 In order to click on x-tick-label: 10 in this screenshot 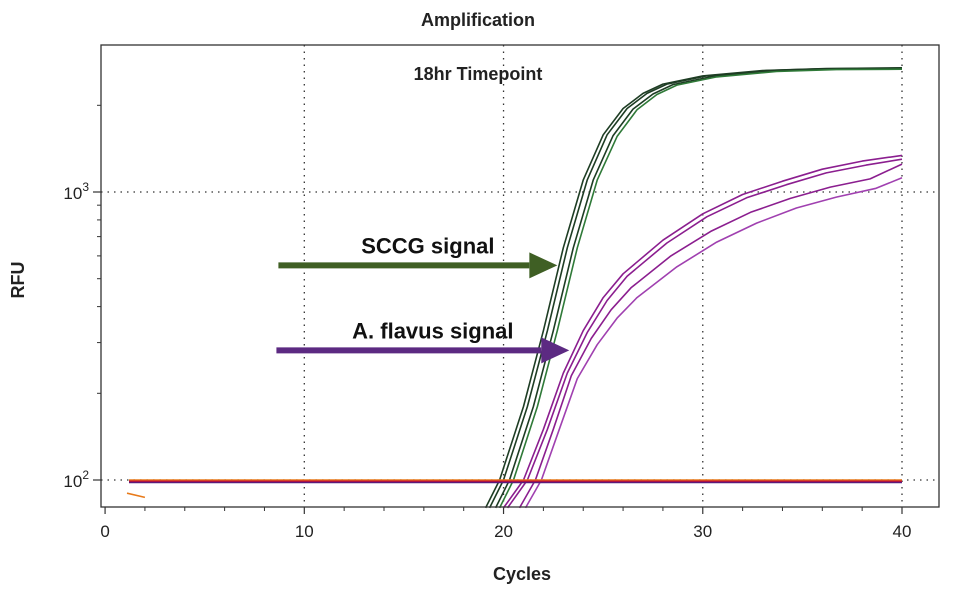, I will do `click(304, 531)`.